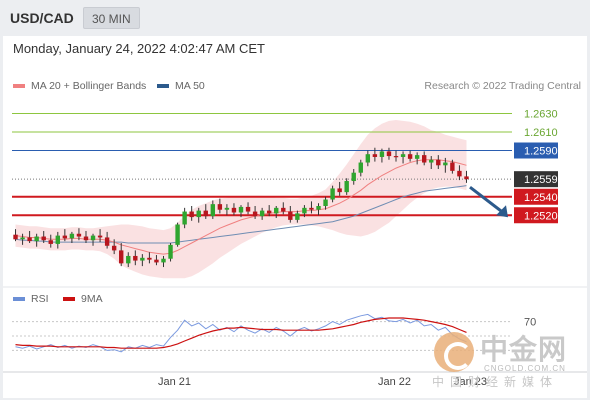 The width and height of the screenshot is (590, 400). Describe the element at coordinates (190, 86) in the screenshot. I see `legend-ma50-label: MA 50` at that location.